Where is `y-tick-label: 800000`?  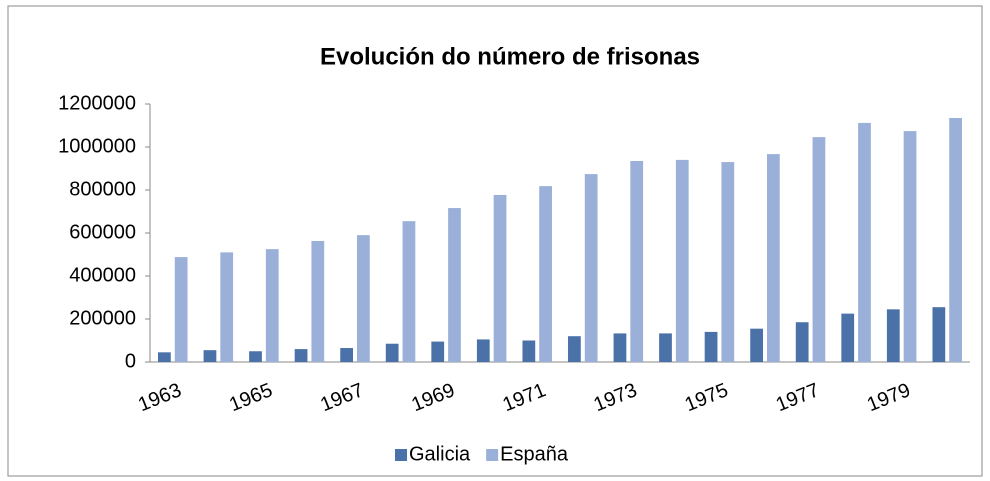
y-tick-label: 800000 is located at coordinates (102, 189).